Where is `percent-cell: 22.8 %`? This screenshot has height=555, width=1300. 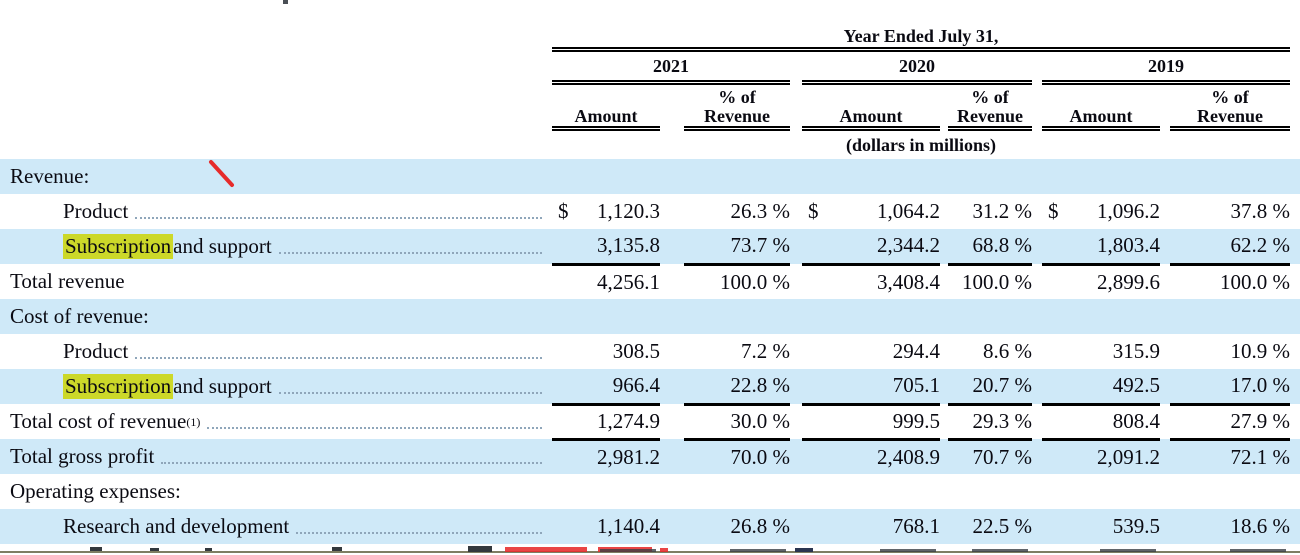
percent-cell: 22.8 % is located at coordinates (737, 387).